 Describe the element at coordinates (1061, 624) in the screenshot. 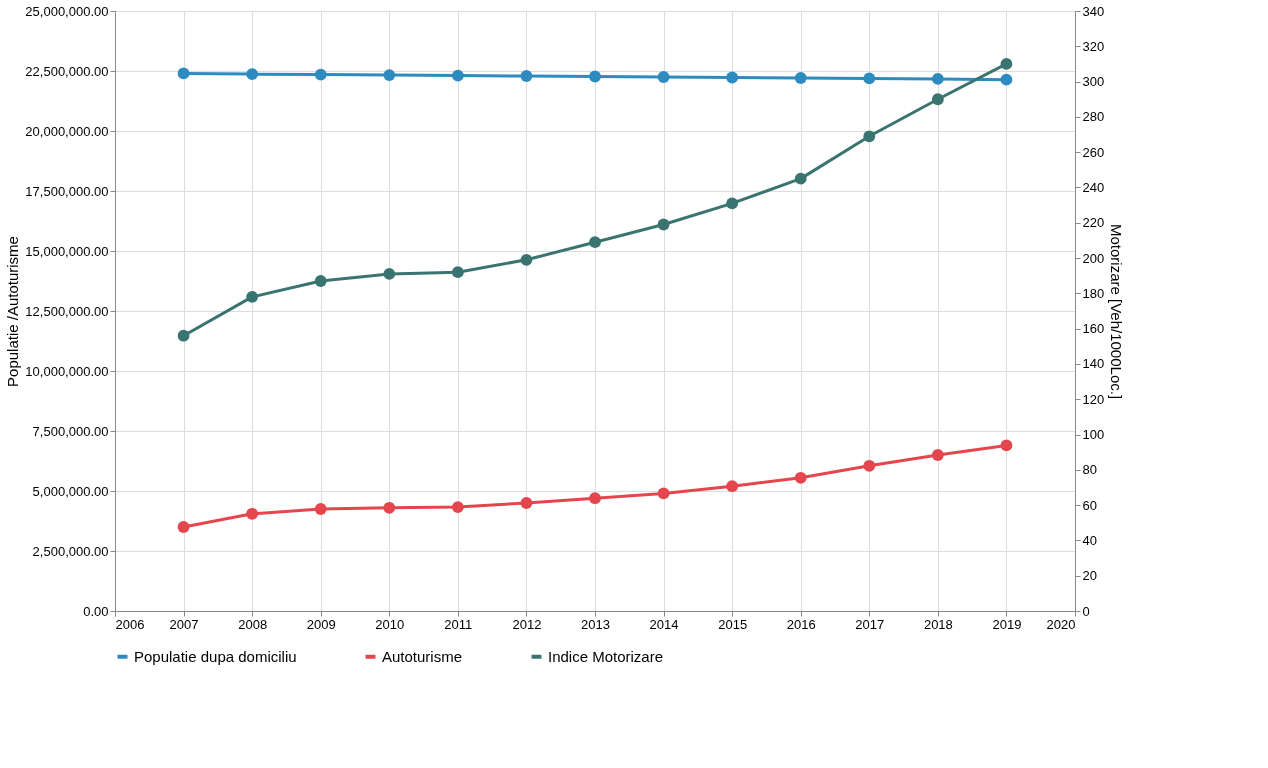

I see `x-tick-label: 2020` at that location.